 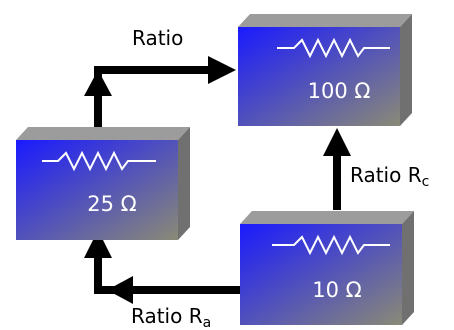 I want to click on box-value: 100 Ω, so click(x=339, y=91).